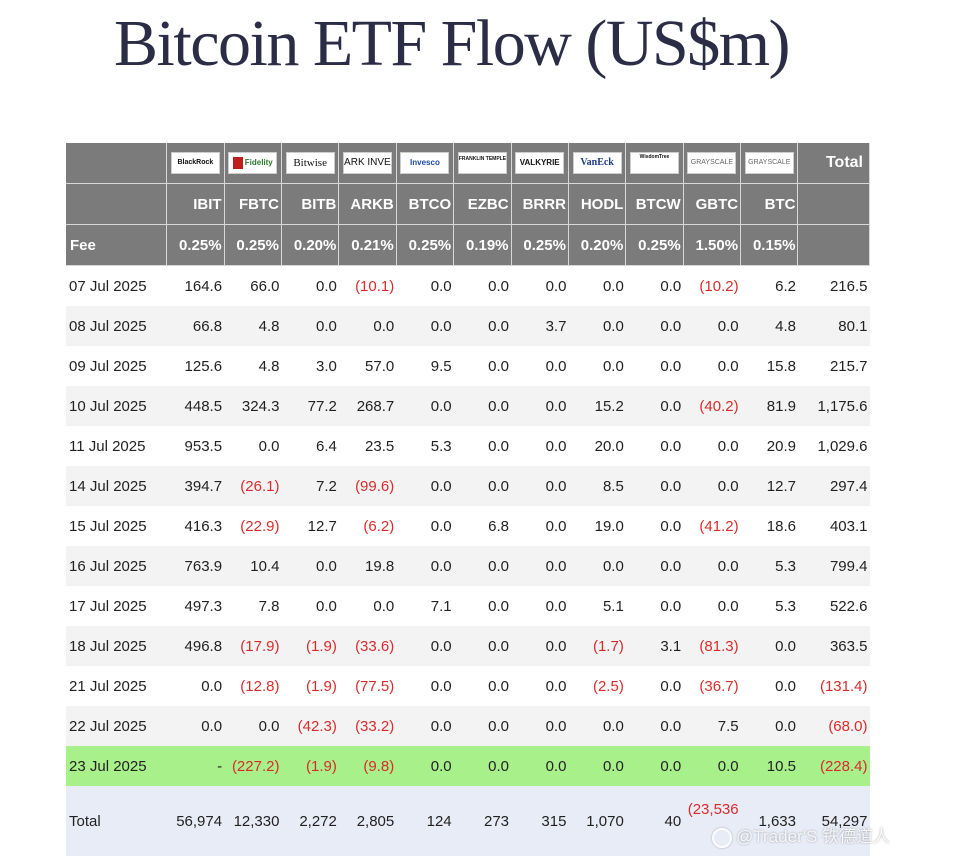 This screenshot has height=864, width=968. Describe the element at coordinates (540, 163) in the screenshot. I see `valkyrie-logo: VALKYRIE` at that location.